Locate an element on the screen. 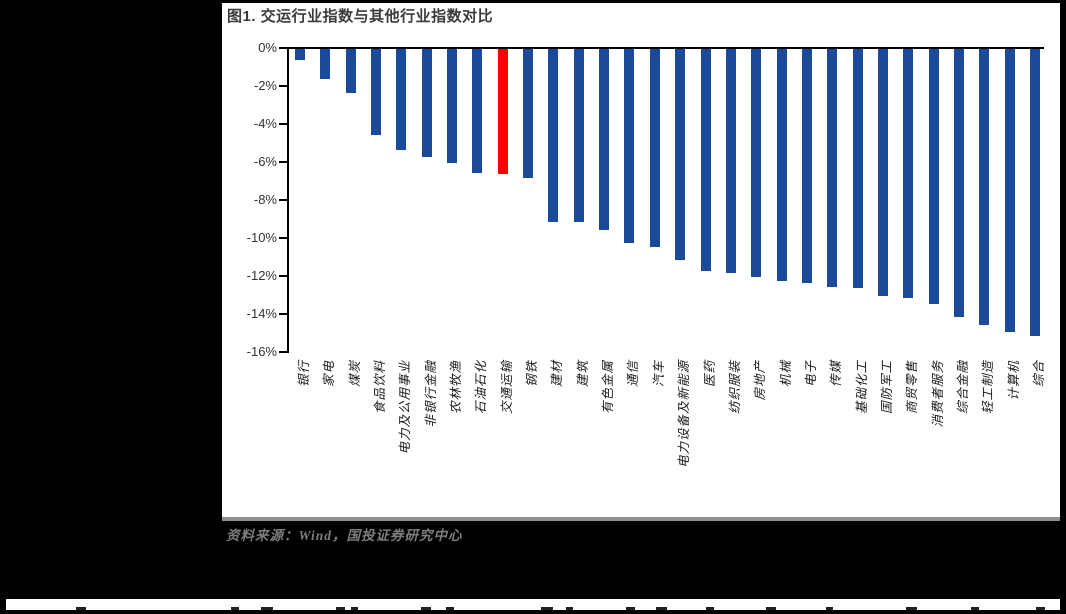  xlabel-商贸零售: 商贸零售 is located at coordinates (912, 387).